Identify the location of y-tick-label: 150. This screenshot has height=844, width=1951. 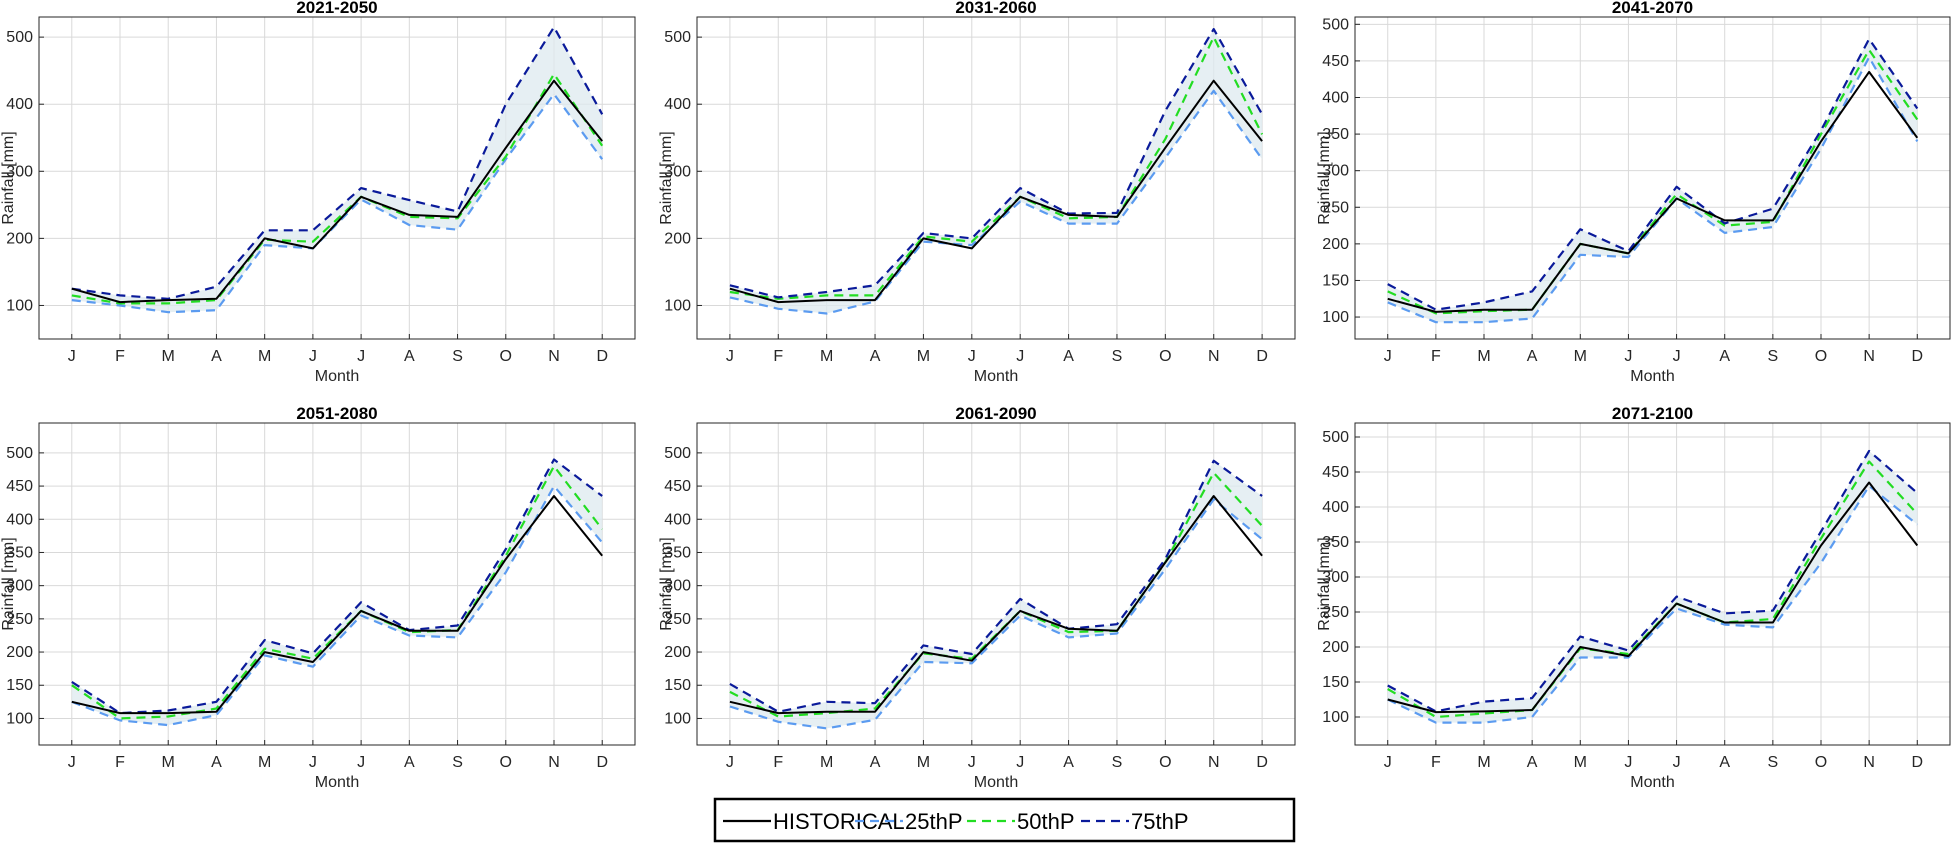
(1335, 280).